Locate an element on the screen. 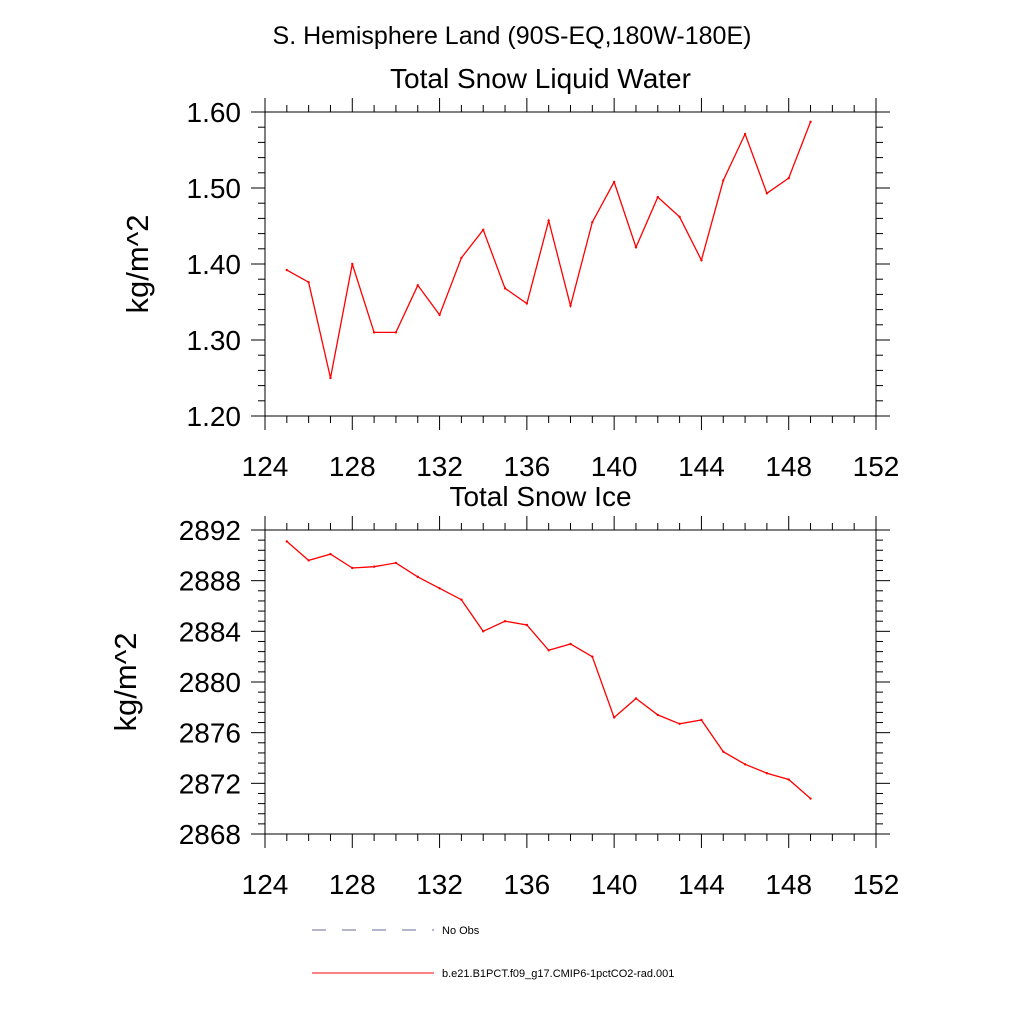 Image resolution: width=1024 pixels, height=1024 pixels. chart-title: Total Snow Liquid Water is located at coordinates (540, 78).